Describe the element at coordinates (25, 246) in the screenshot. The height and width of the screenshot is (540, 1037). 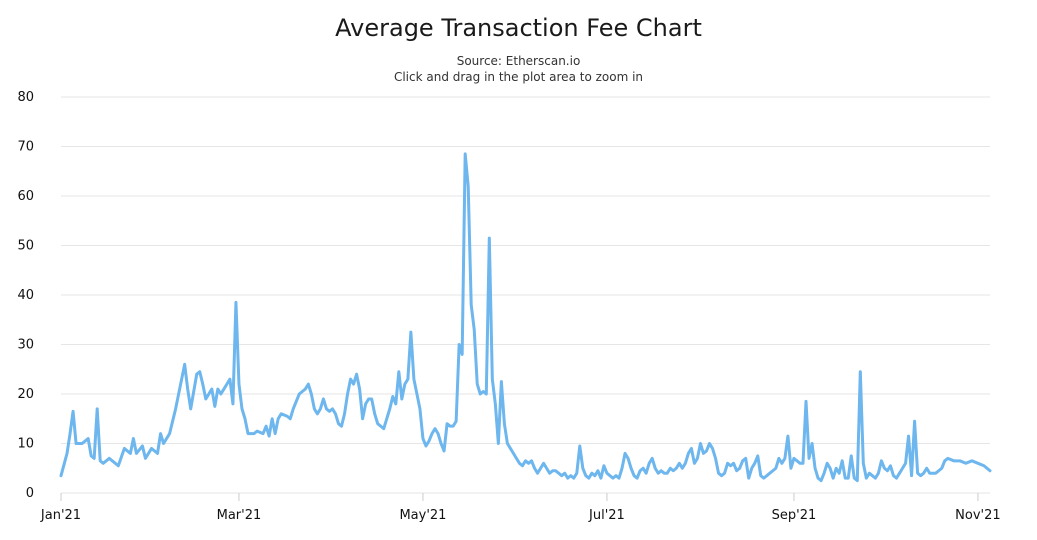
I see `y-tick-label: 50` at that location.